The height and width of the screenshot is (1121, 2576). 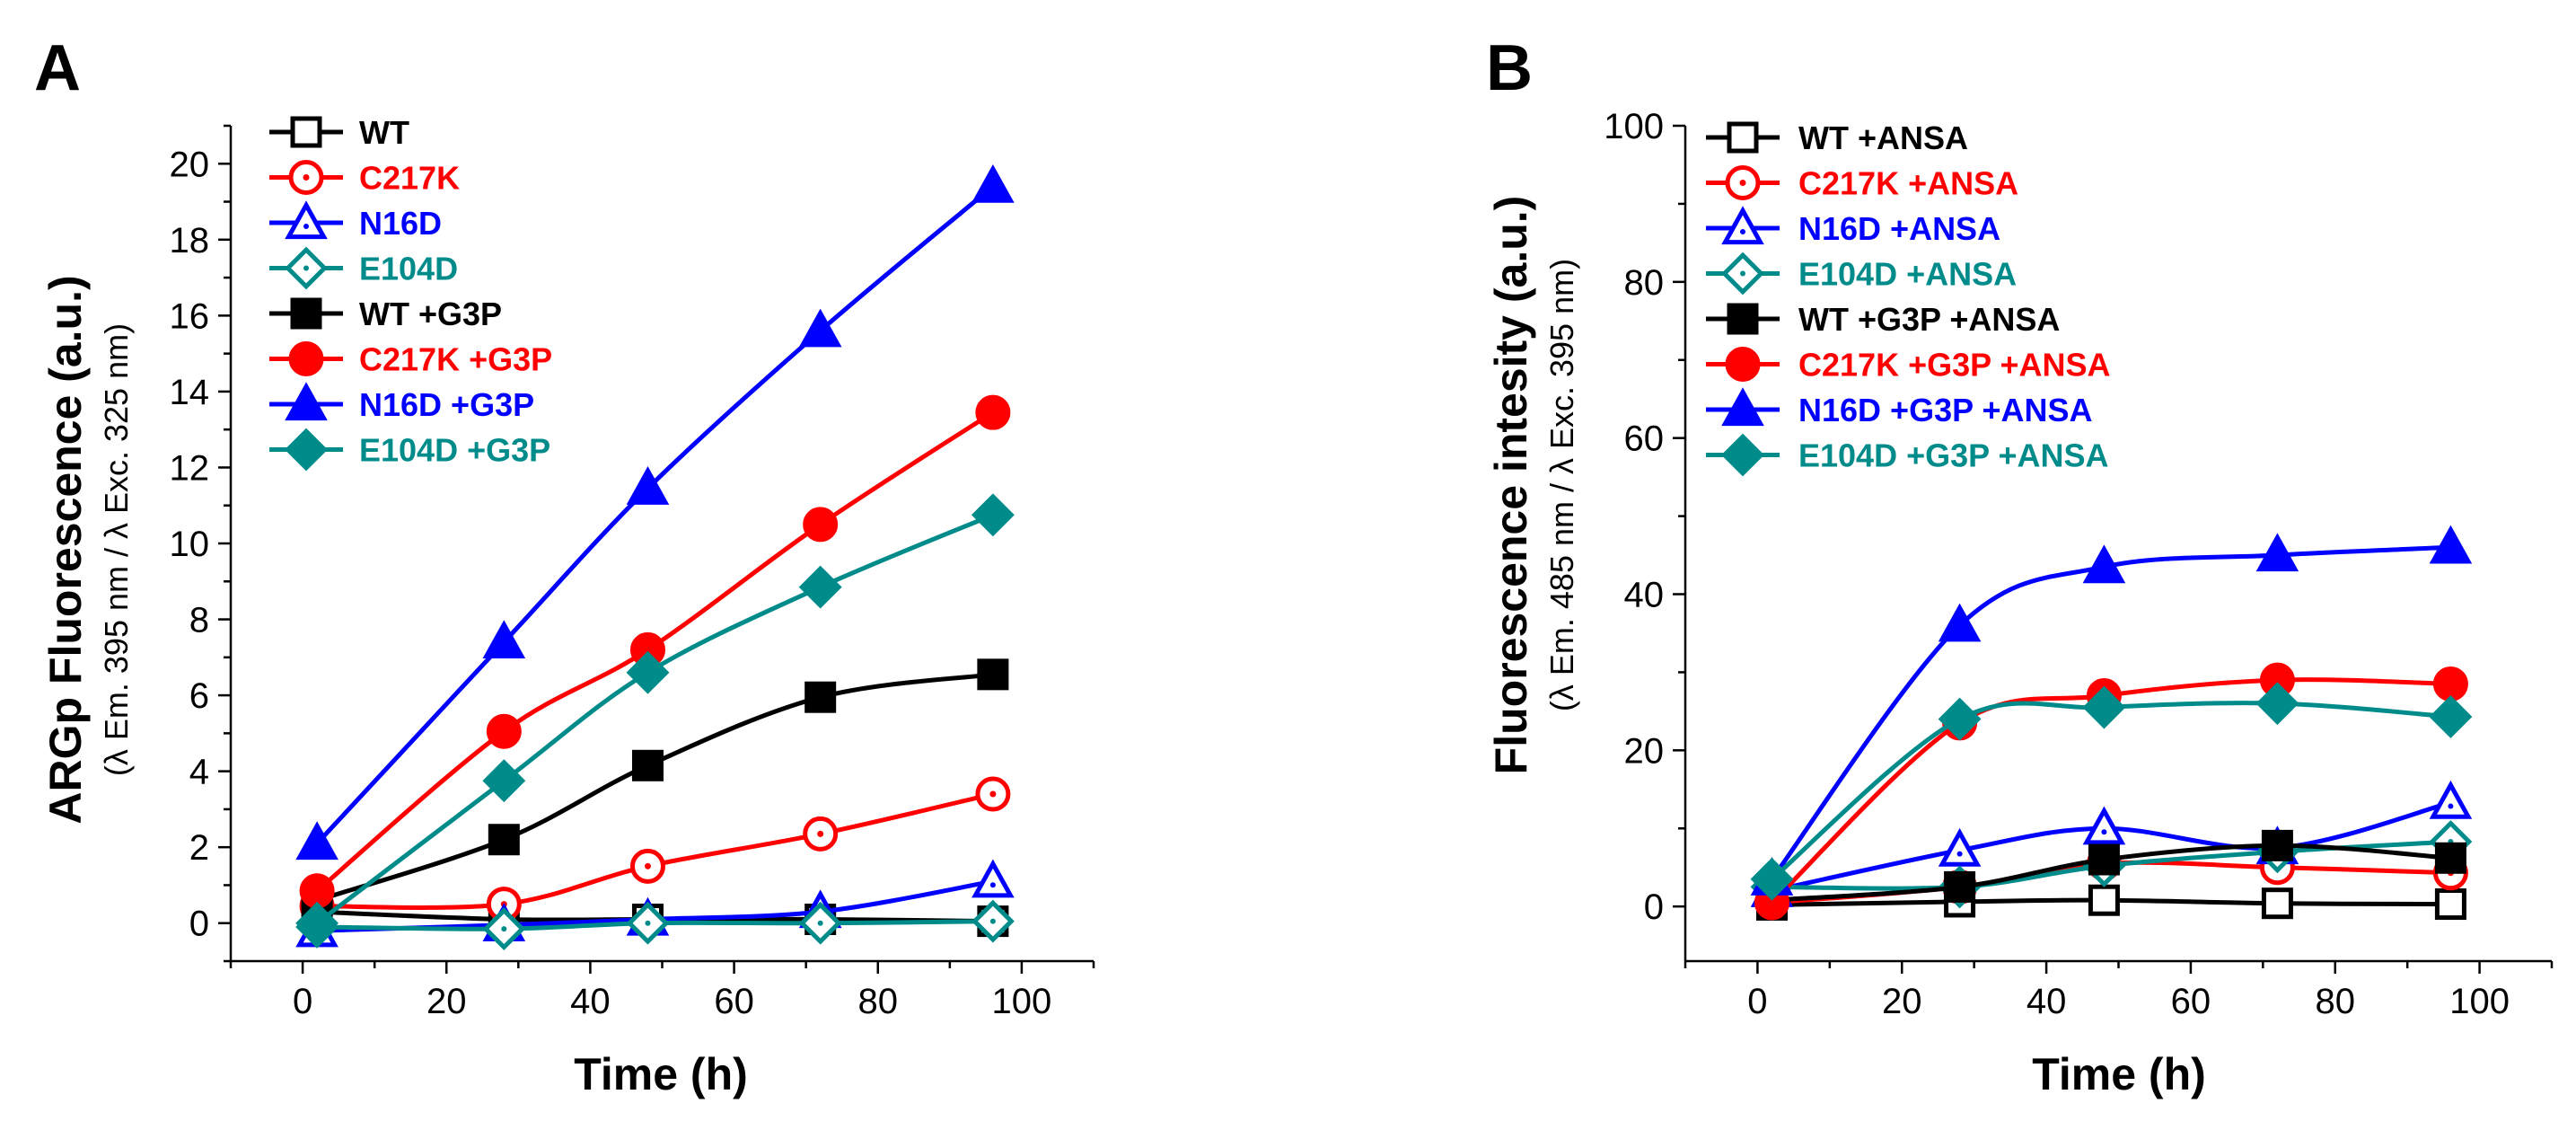 I want to click on panel-b-legend-marker-4-center-dot, so click(x=1742, y=273).